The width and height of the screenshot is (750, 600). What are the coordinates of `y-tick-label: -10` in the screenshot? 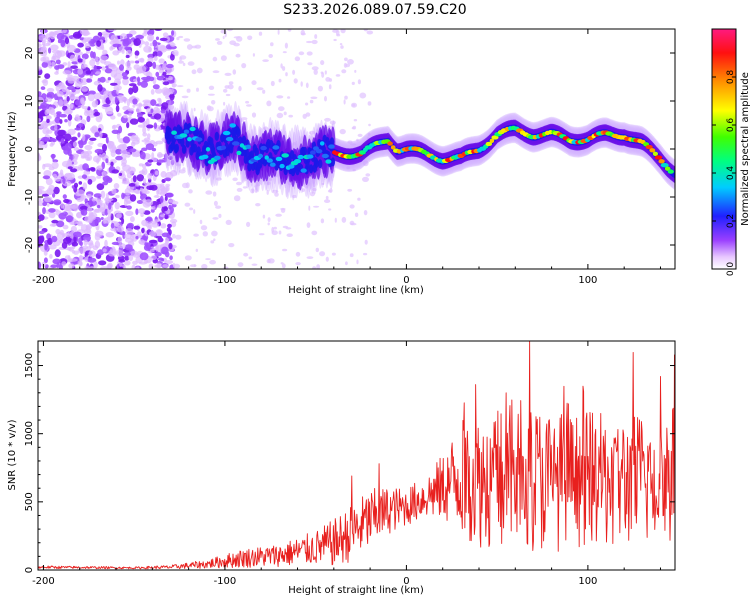 It's located at (29, 197).